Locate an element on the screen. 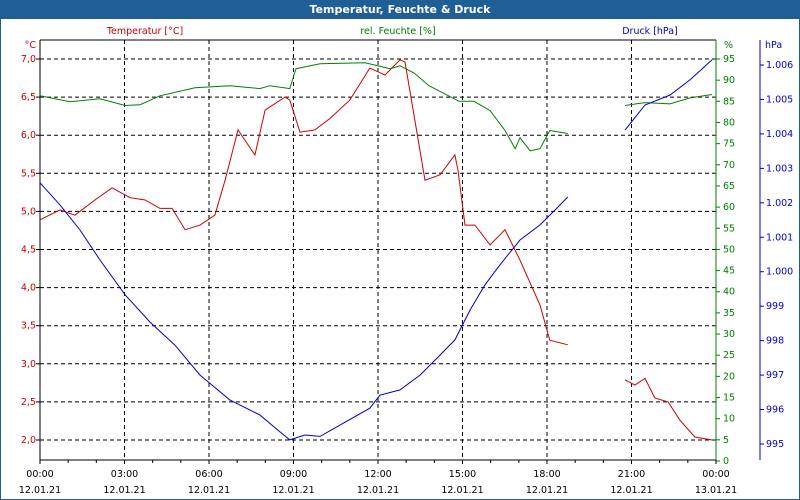  pressure-tick-label: 1.004 is located at coordinates (779, 134).